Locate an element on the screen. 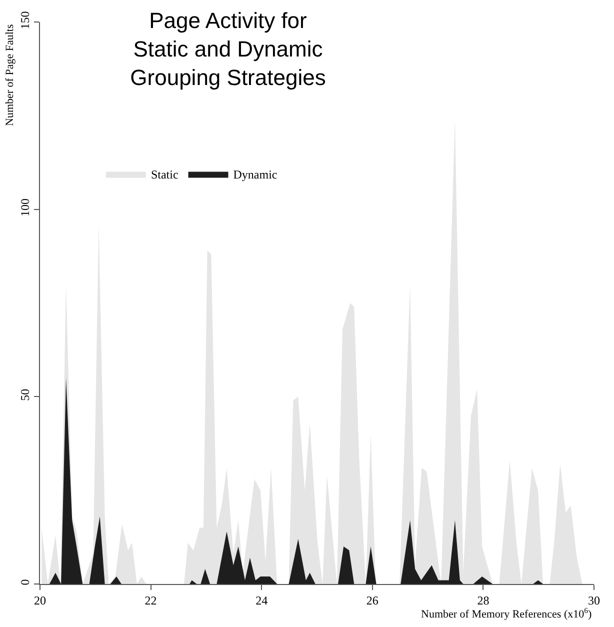 This screenshot has height=627, width=614. y-tick-label: 50 is located at coordinates (25, 394).